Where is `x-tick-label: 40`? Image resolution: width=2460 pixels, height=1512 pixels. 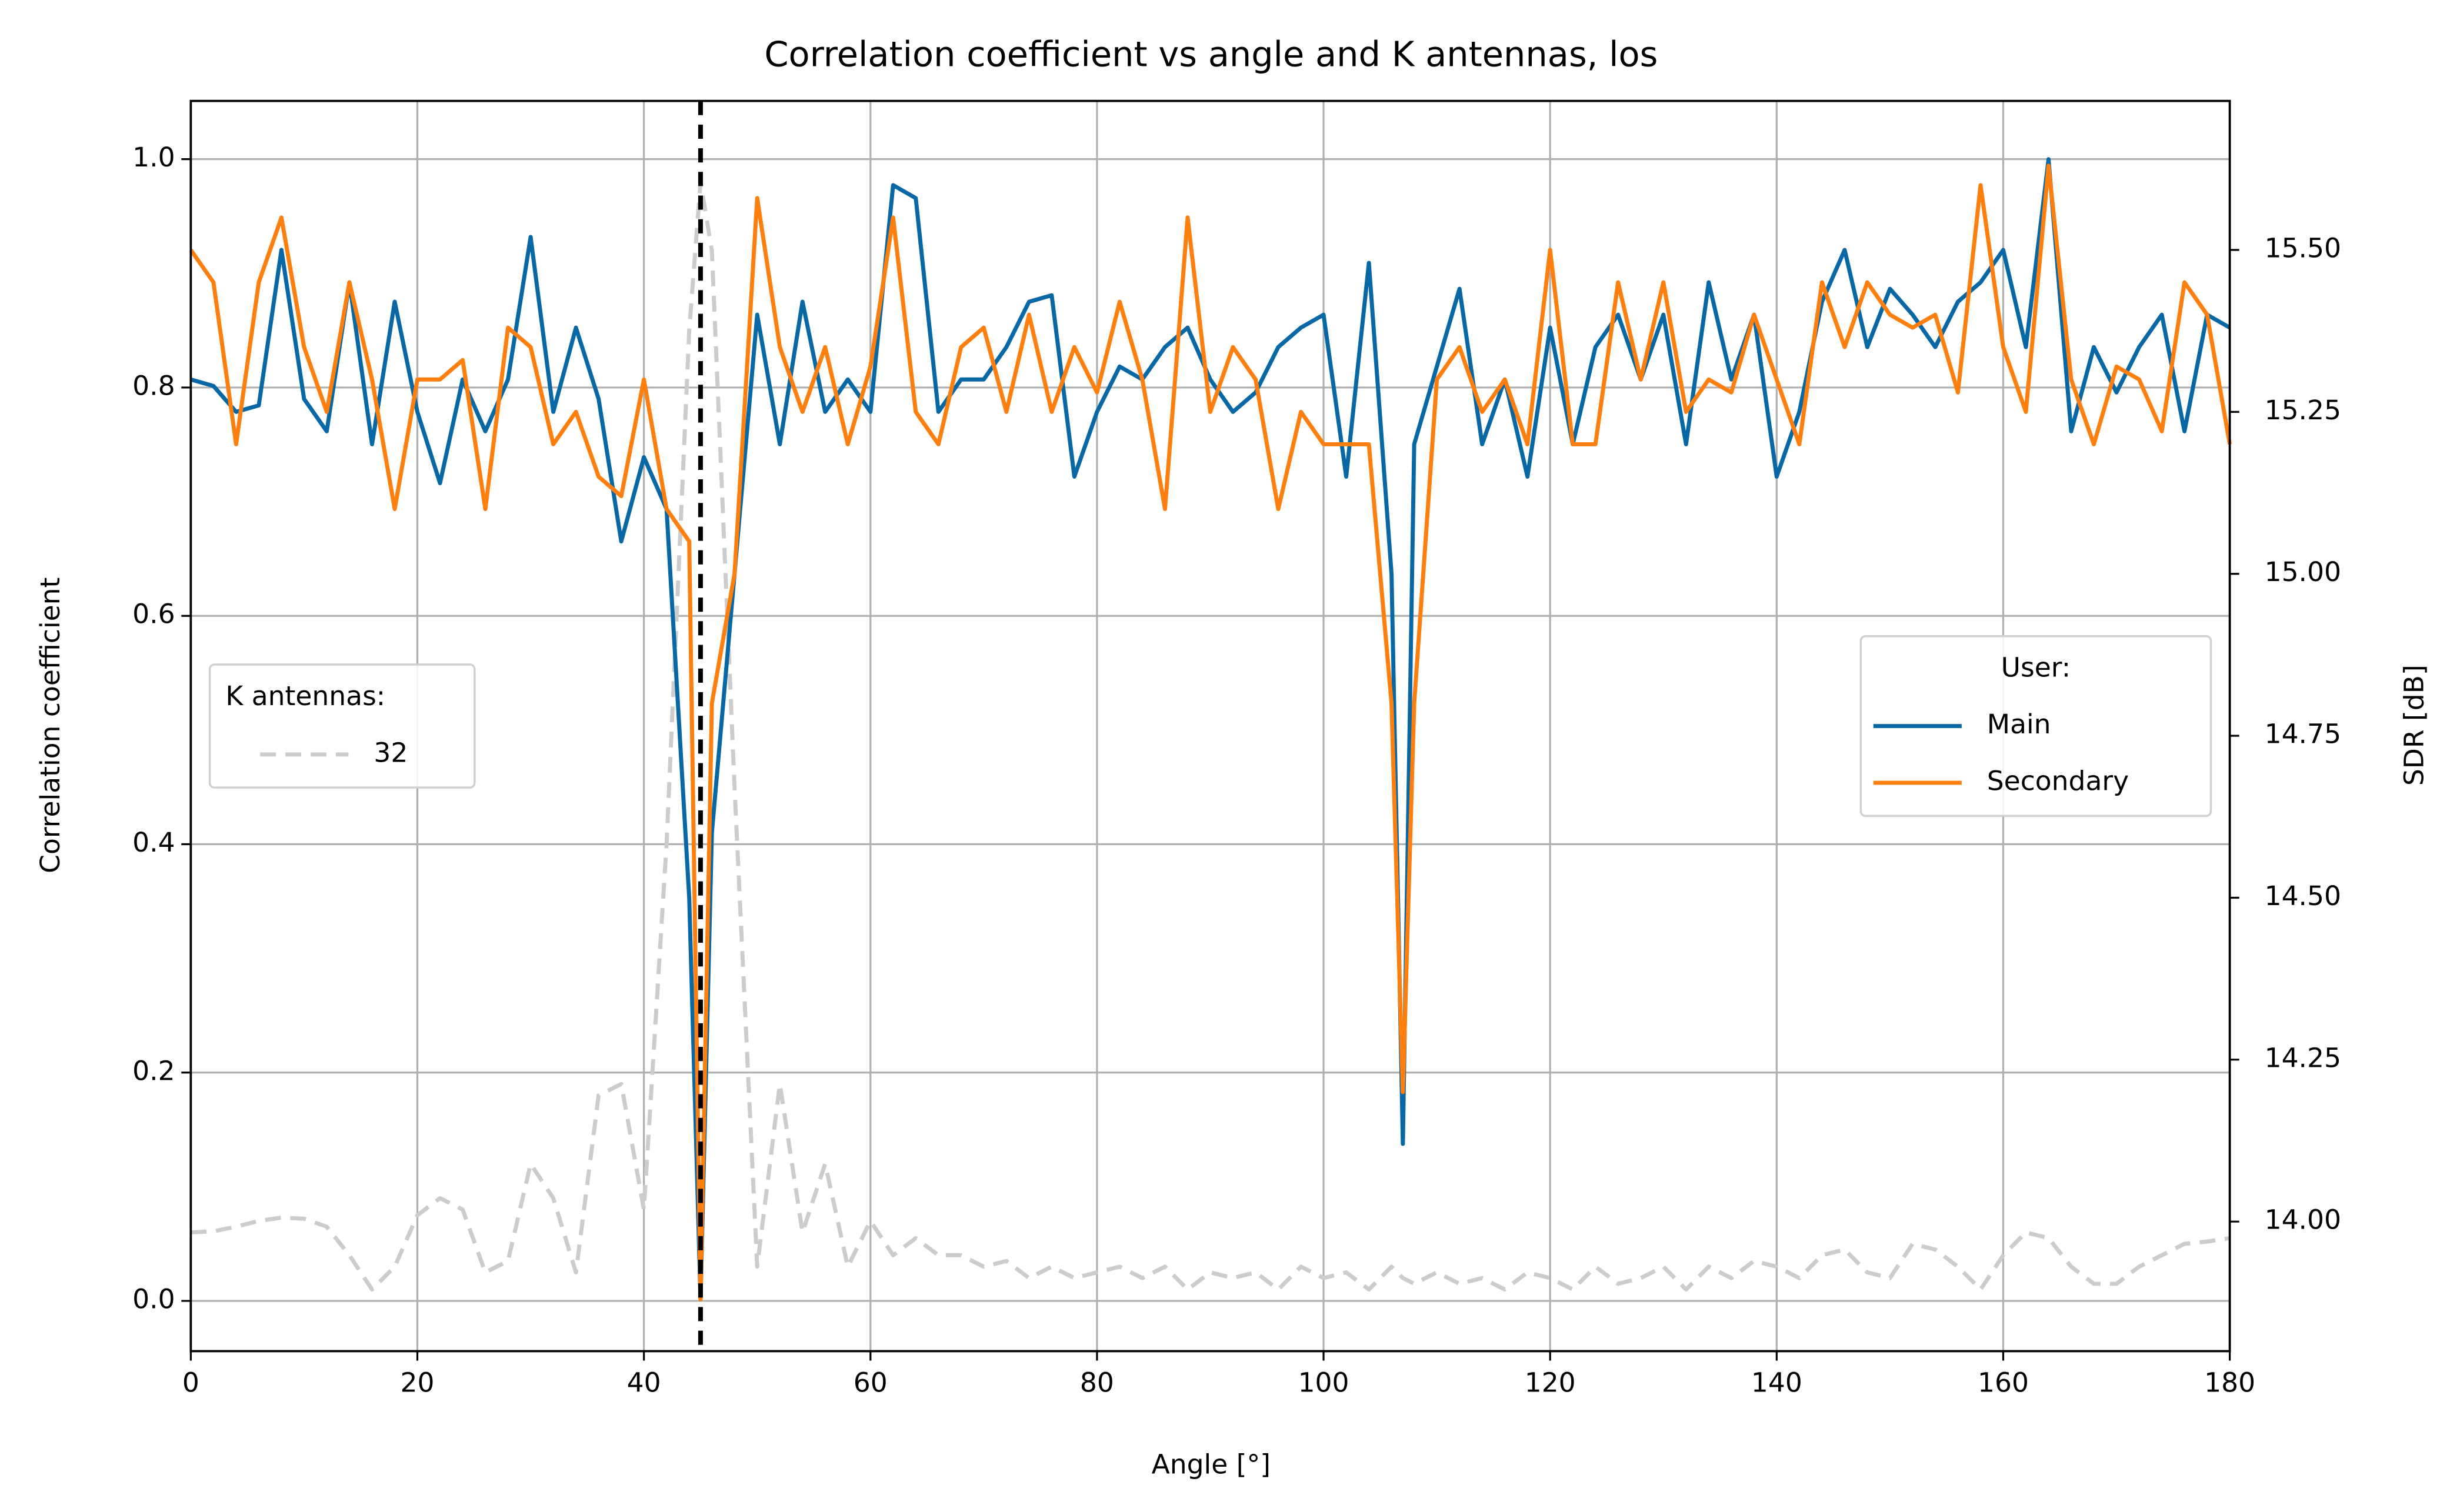
x-tick-label: 40 is located at coordinates (644, 1382).